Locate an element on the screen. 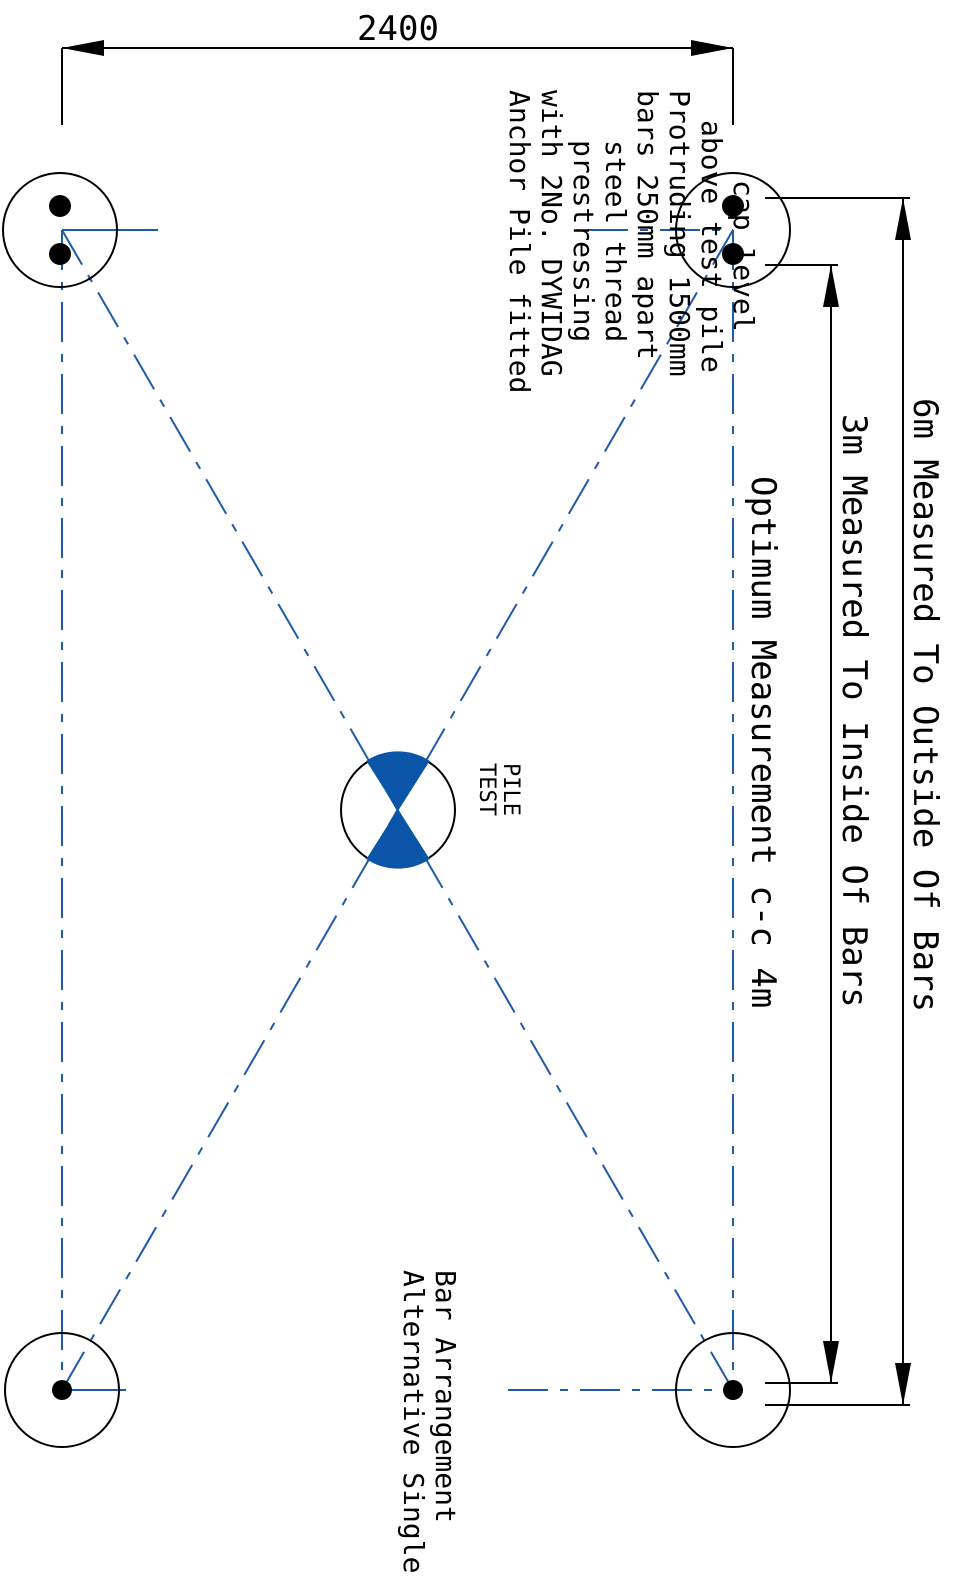 This screenshot has height=1585, width=958. alternative-arrangement-note: Alternative Single Bar Arrangement is located at coordinates (429, 1427).